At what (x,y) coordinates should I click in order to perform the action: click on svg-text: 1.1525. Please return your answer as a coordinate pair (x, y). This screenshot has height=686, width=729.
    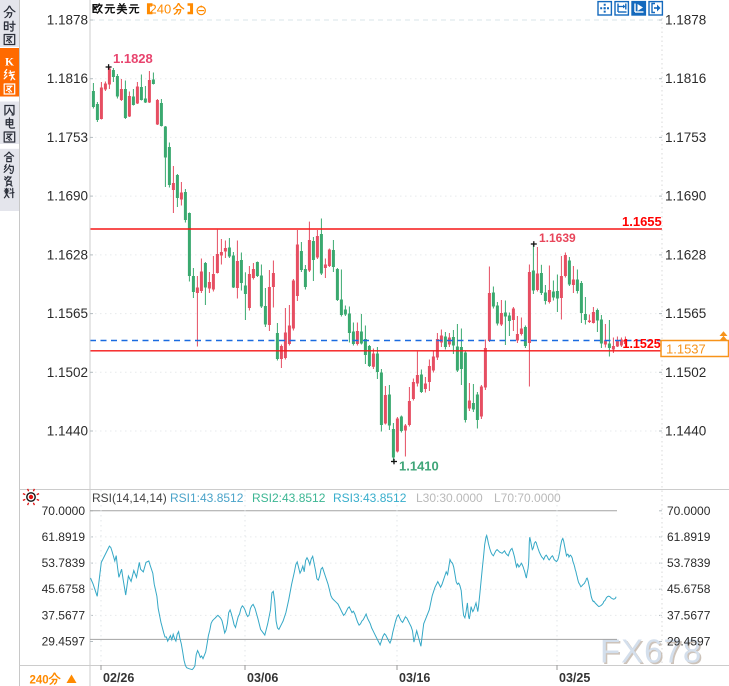
    Looking at the image, I should click on (642, 344).